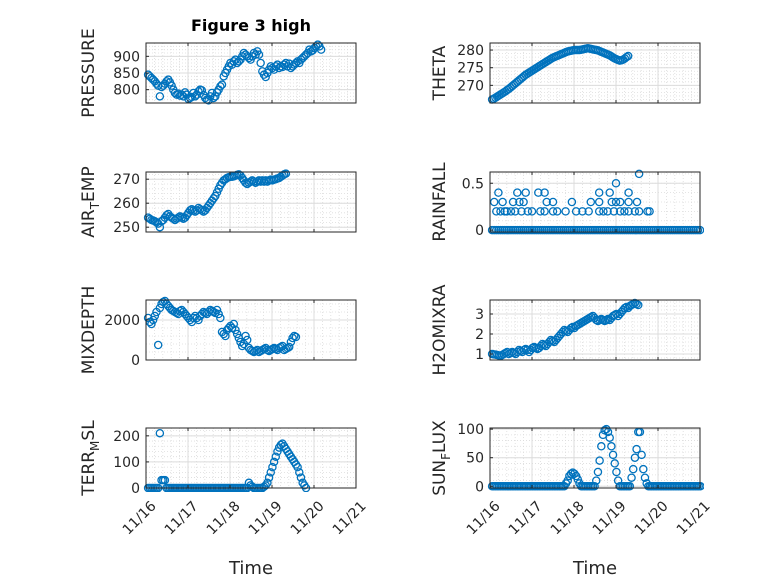 The height and width of the screenshot is (583, 778). I want to click on y-tick-label: 850, so click(126, 74).